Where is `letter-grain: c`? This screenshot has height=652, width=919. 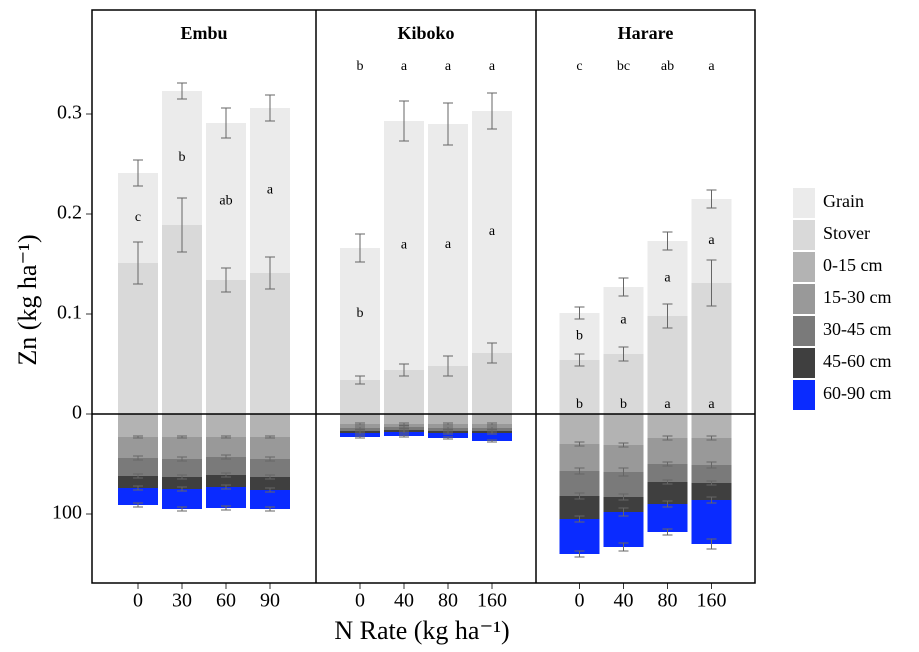
letter-grain: c is located at coordinates (138, 217).